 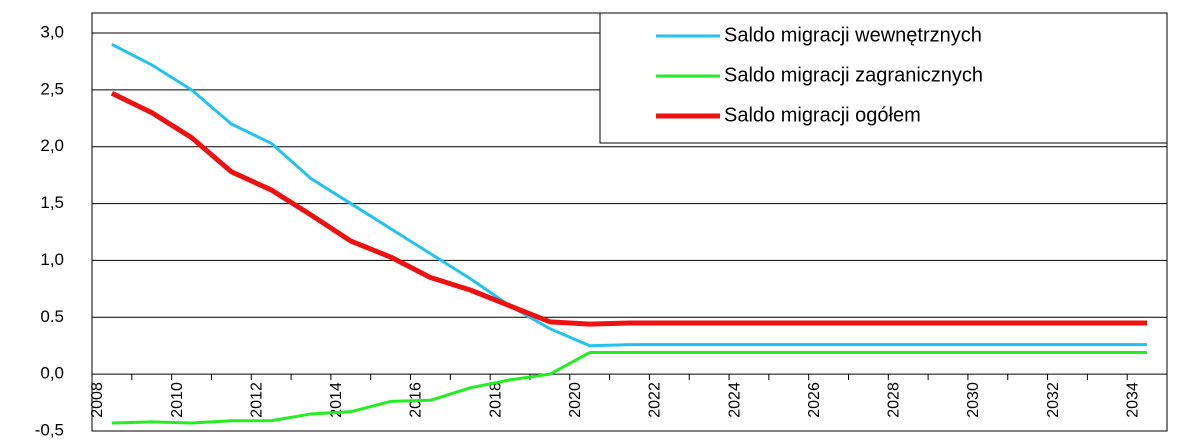 I want to click on y-tick-label: 0.5, so click(x=52, y=316).